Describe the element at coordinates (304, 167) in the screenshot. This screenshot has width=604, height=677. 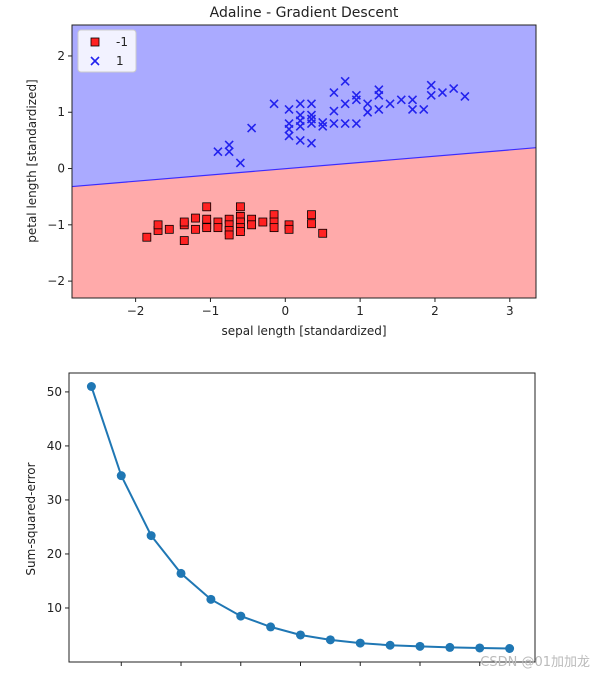
I see `decision-boundary` at that location.